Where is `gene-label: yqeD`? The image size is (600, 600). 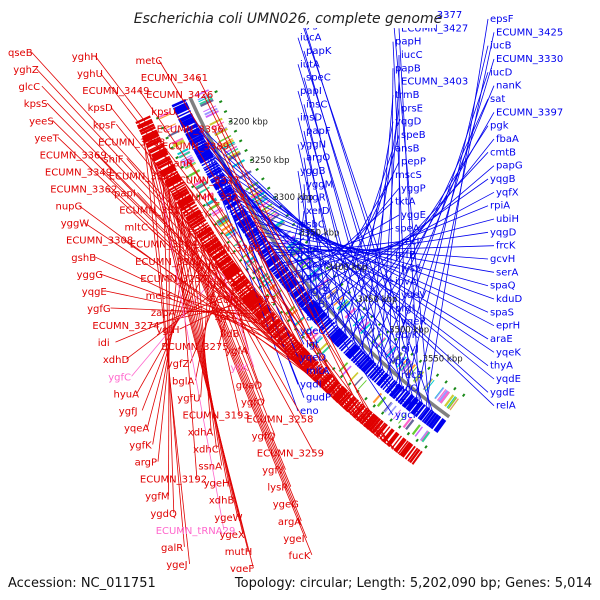
gene-label: yqeD is located at coordinates (313, 358).